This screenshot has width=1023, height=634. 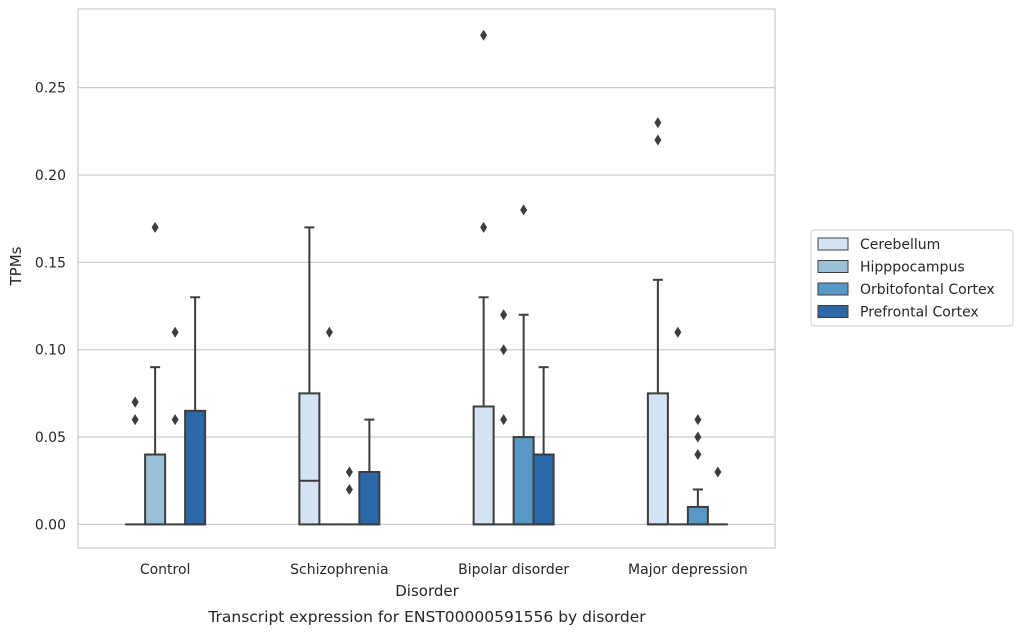 What do you see at coordinates (688, 570) in the screenshot?
I see `x-tick-label-major-depression: Major depression` at bounding box center [688, 570].